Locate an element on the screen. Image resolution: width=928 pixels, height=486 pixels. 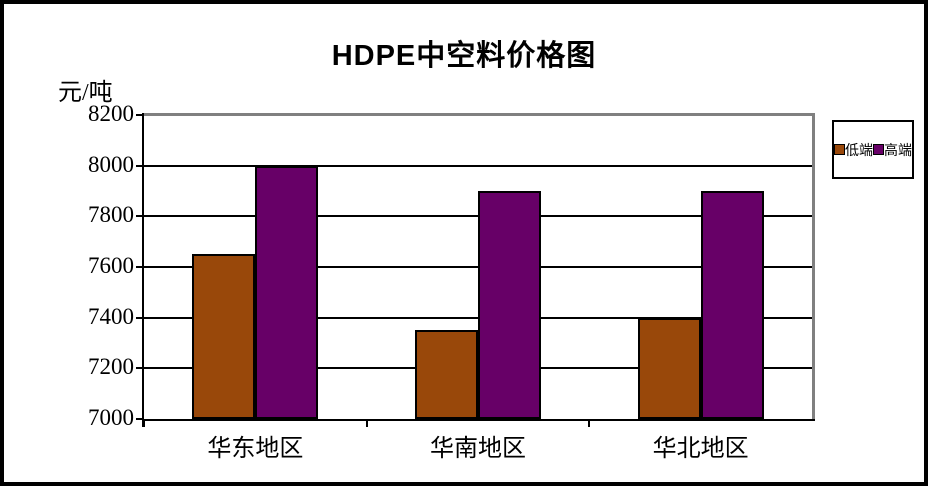
legend-box: 低端 高端 is located at coordinates (873, 149).